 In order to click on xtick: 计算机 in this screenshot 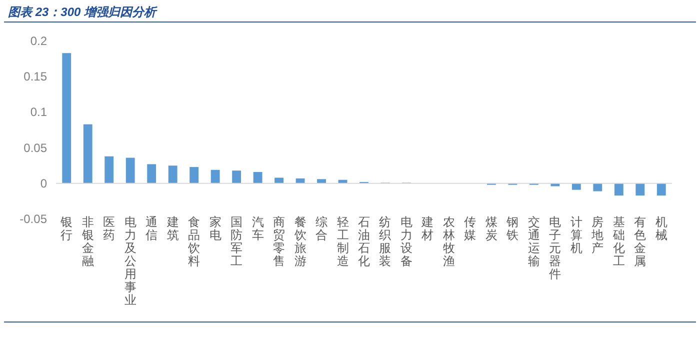, I will do `click(576, 235)`.